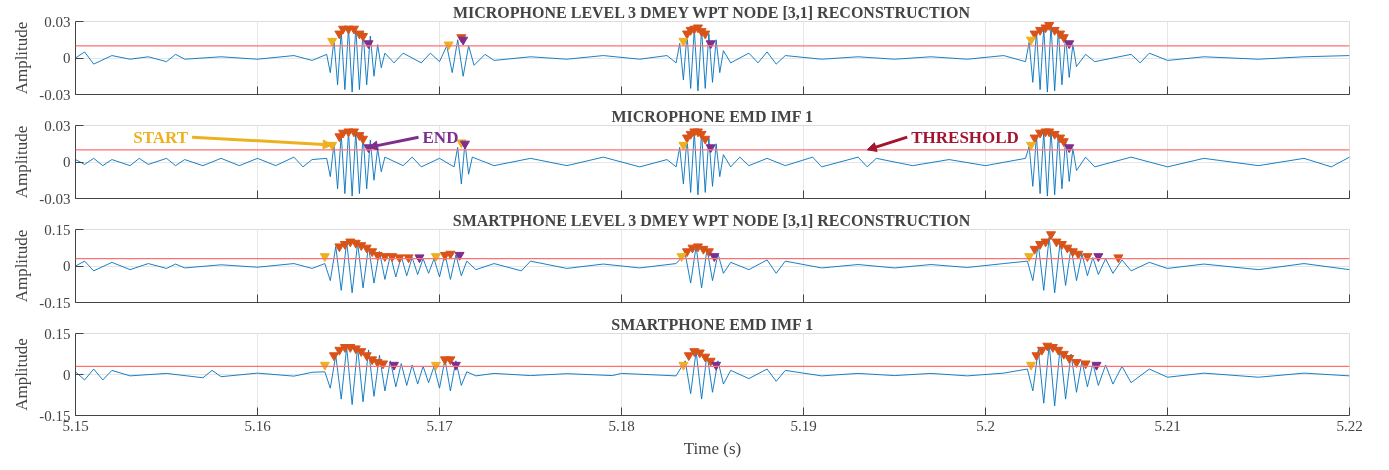 Image resolution: width=1389 pixels, height=470 pixels. What do you see at coordinates (55, 302) in the screenshot?
I see `y-tick-label: -0.15` at bounding box center [55, 302].